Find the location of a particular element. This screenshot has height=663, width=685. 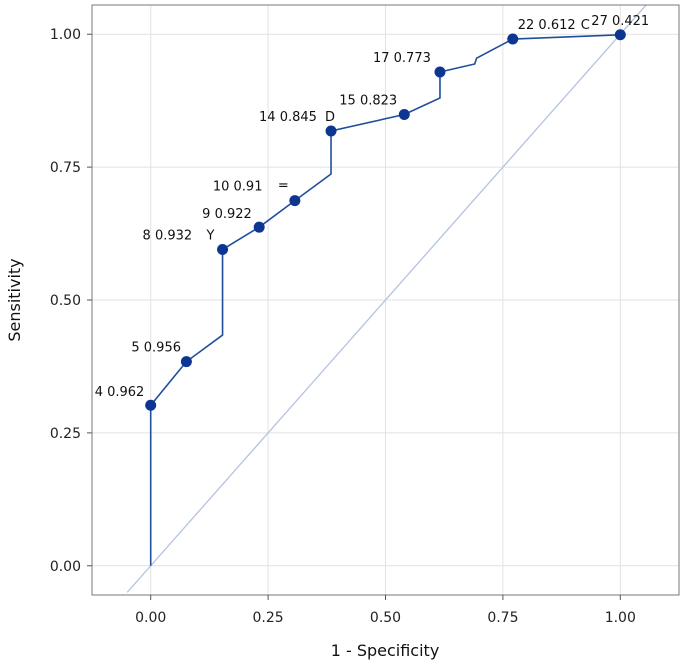

point-label: 15 0.823 is located at coordinates (368, 100).